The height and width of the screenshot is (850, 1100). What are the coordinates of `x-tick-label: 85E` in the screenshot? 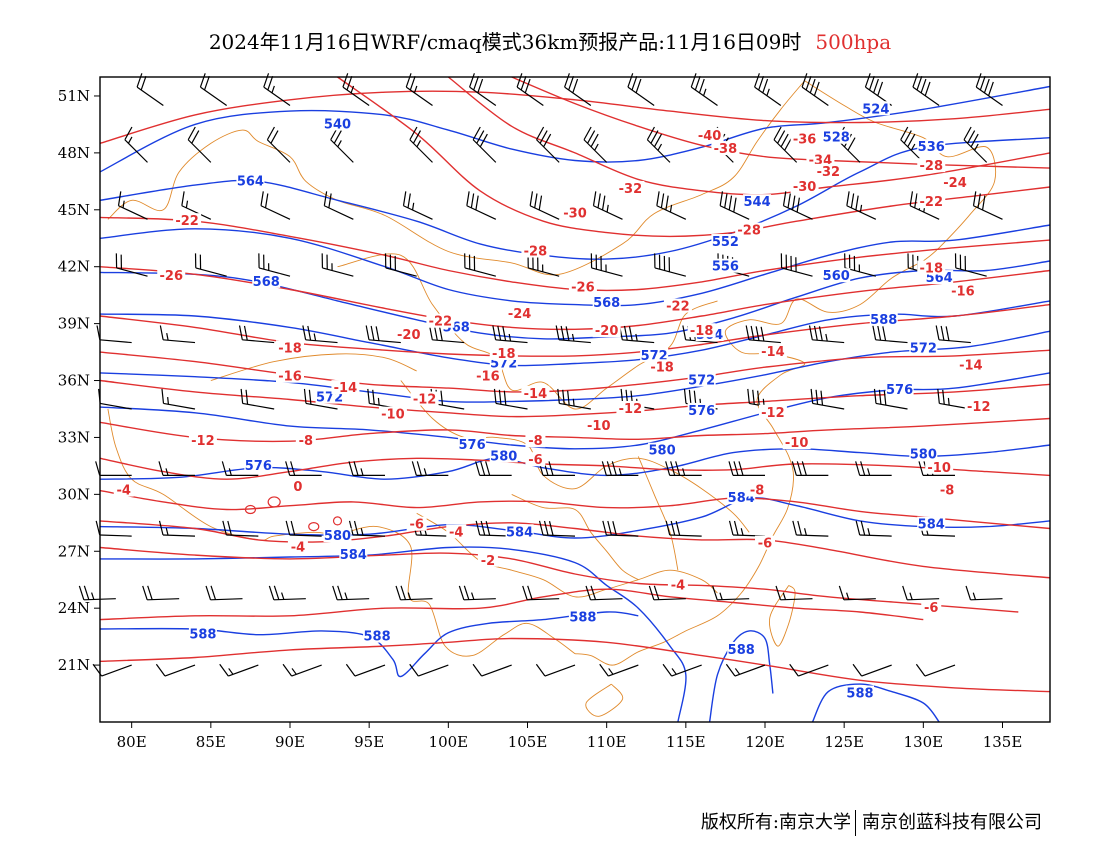 It's located at (211, 742).